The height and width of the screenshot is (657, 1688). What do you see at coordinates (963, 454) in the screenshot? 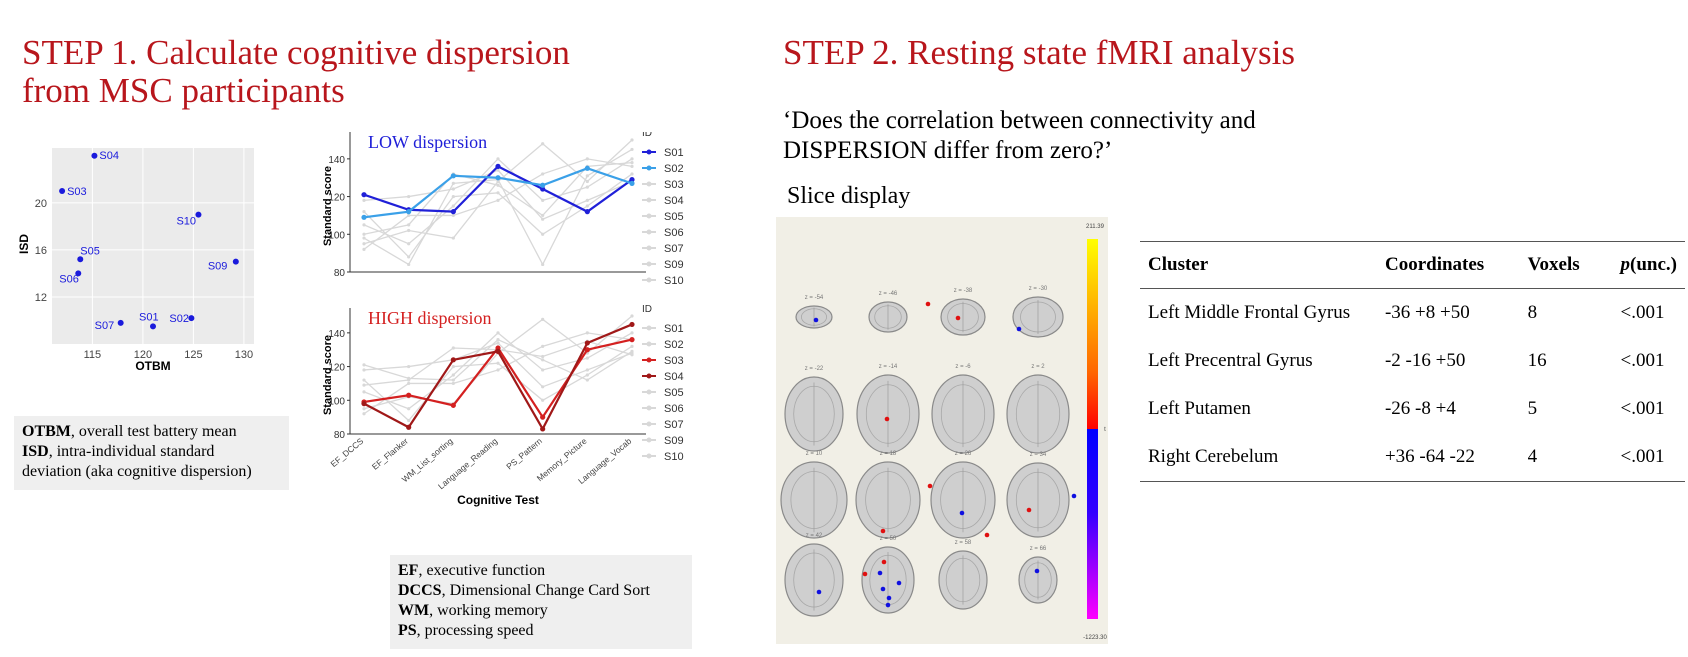
I see `slice-label: z = 26` at bounding box center [963, 454].